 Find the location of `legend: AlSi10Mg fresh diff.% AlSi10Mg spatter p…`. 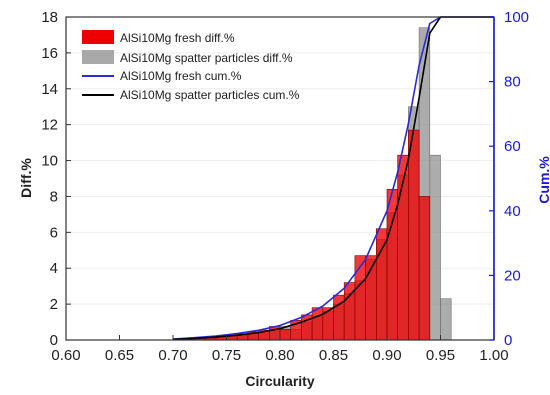

legend: AlSi10Mg fresh diff.% AlSi10Mg spatter p… is located at coordinates (191, 66).